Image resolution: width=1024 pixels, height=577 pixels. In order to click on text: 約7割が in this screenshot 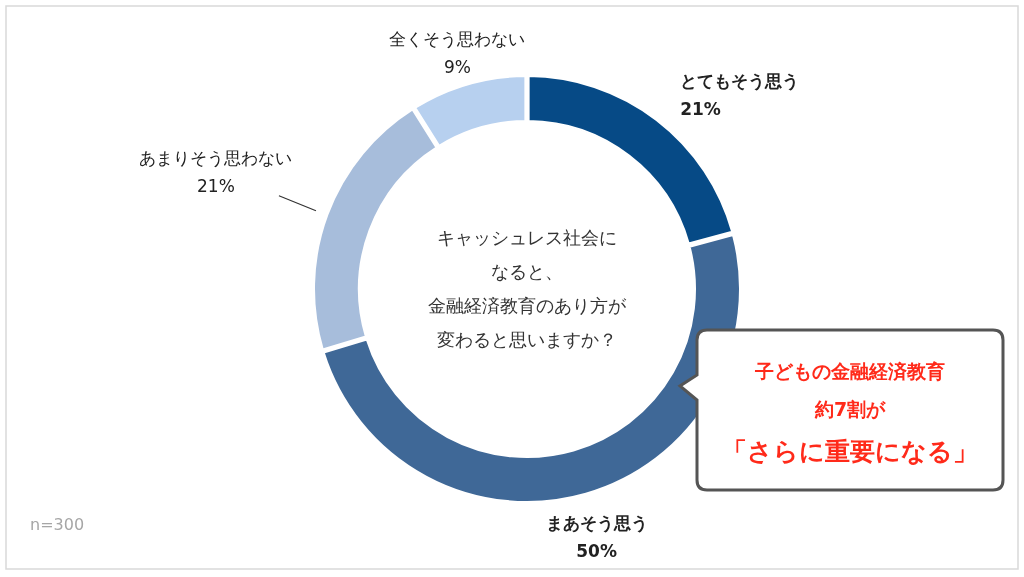, I will do `click(850, 409)`.